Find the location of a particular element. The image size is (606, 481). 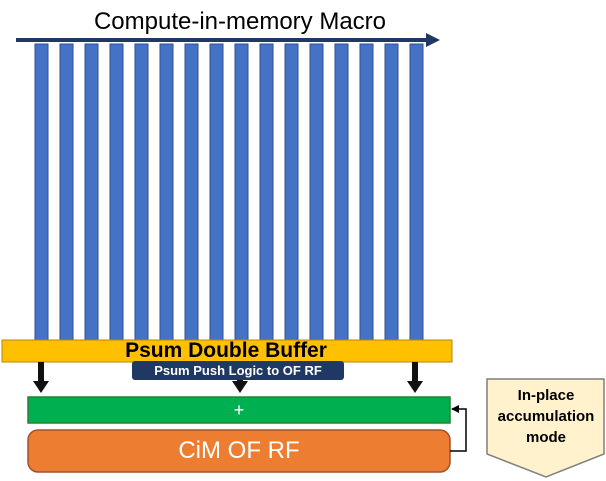

adder-label: + is located at coordinates (239, 409).